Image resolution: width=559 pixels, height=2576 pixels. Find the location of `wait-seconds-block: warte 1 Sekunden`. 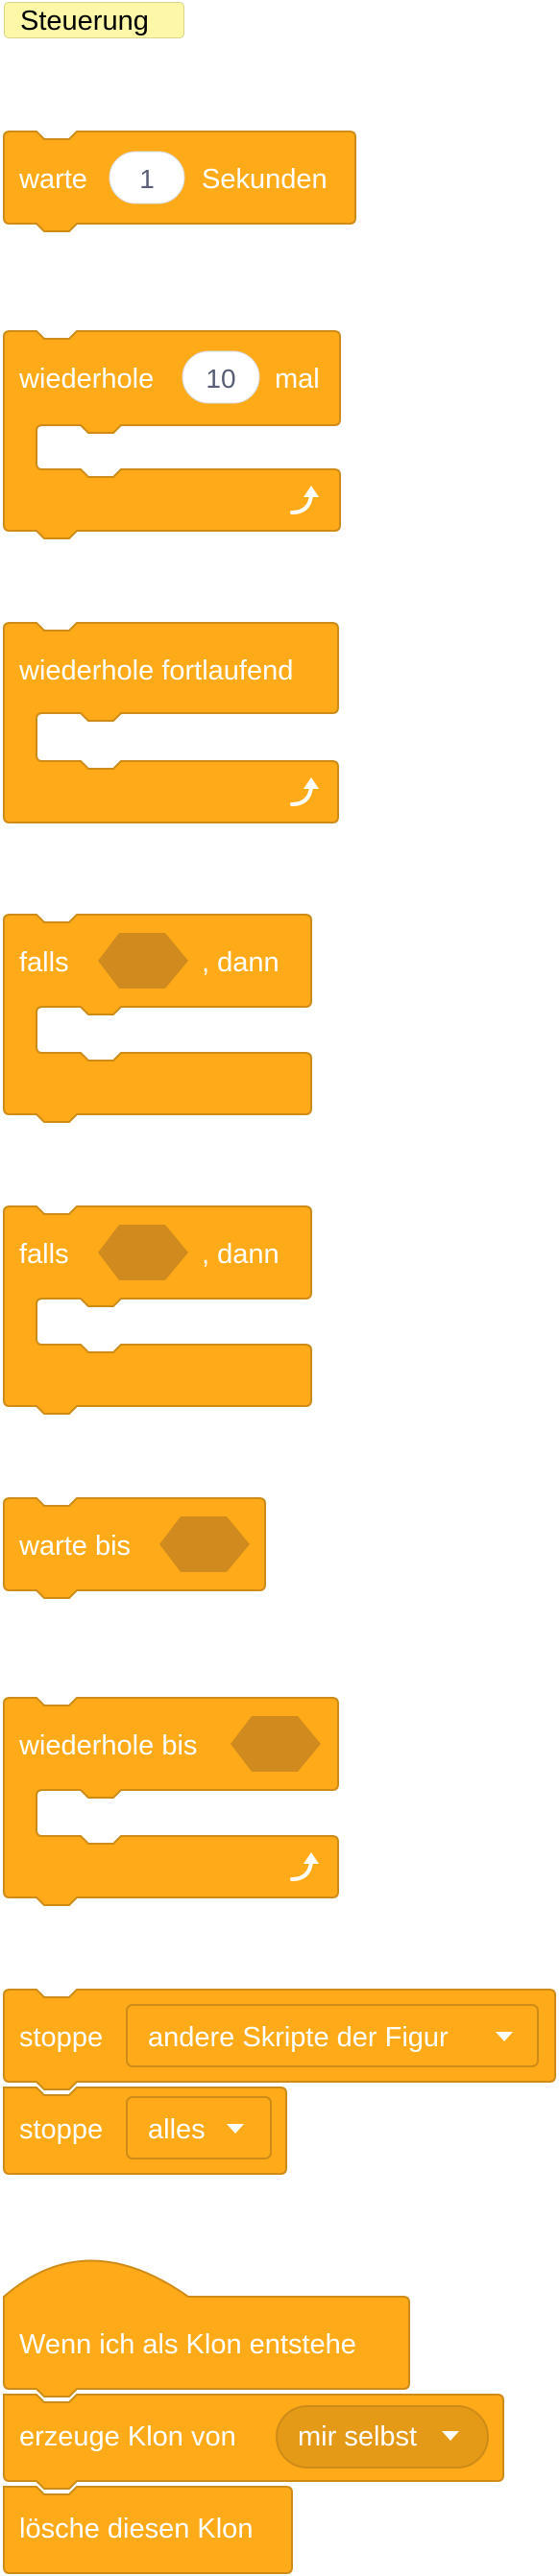

wait-seconds-block: warte 1 Sekunden is located at coordinates (179, 181).